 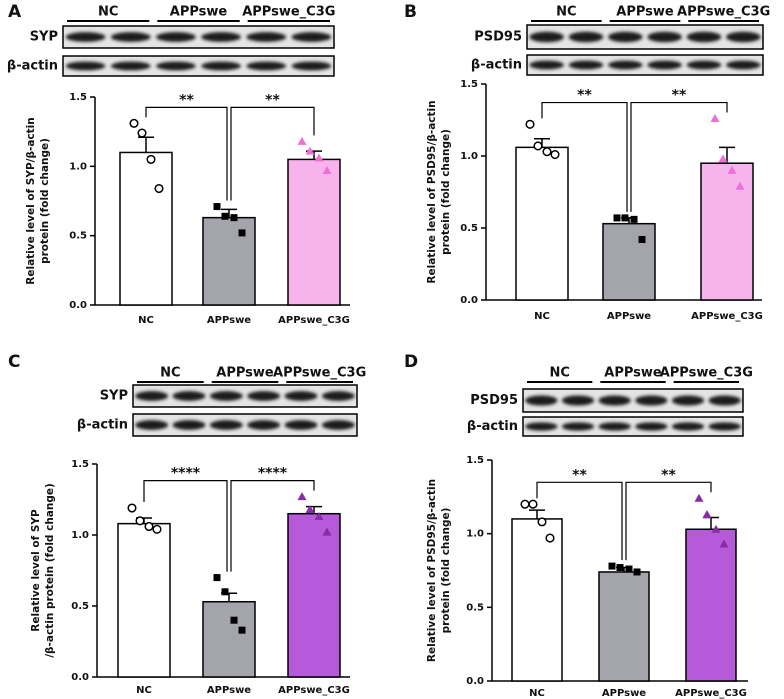 I want to click on y-axis-label: /β-actin protein (fold change), so click(x=50, y=570).